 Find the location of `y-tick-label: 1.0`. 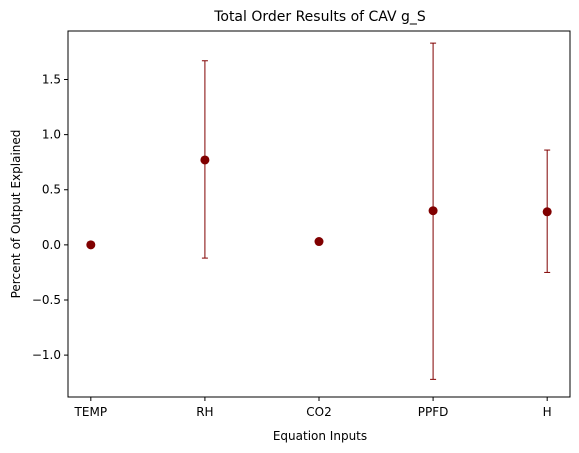

y-tick-label: 1.0 is located at coordinates (51, 135).